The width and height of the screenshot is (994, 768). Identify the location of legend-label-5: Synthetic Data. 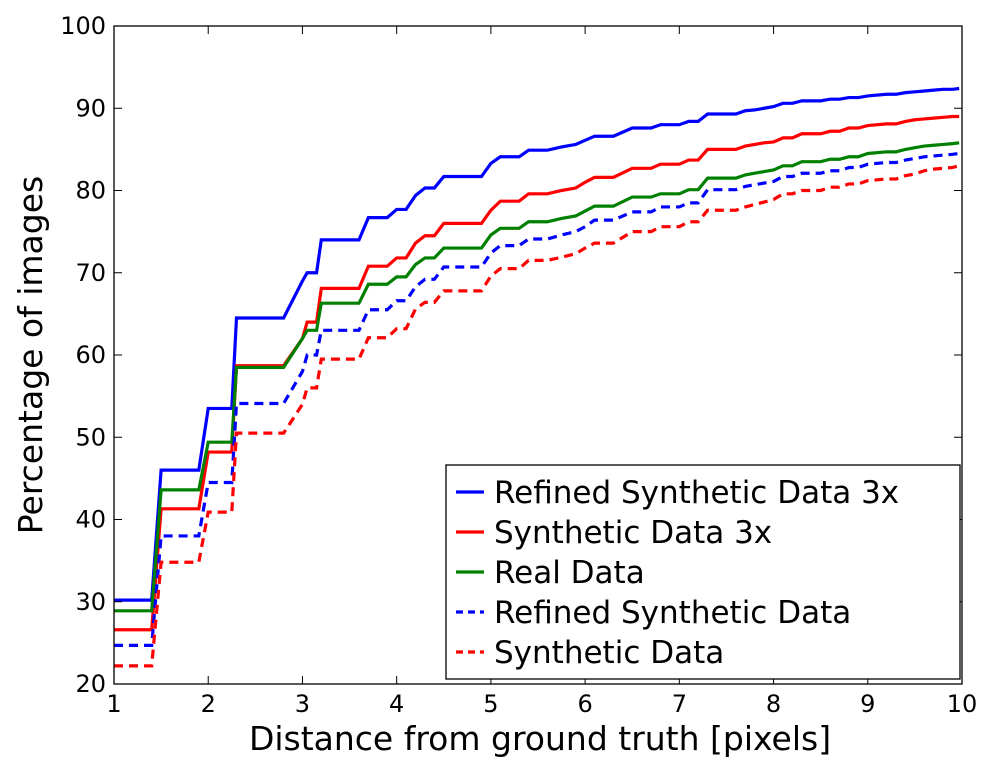
(609, 653).